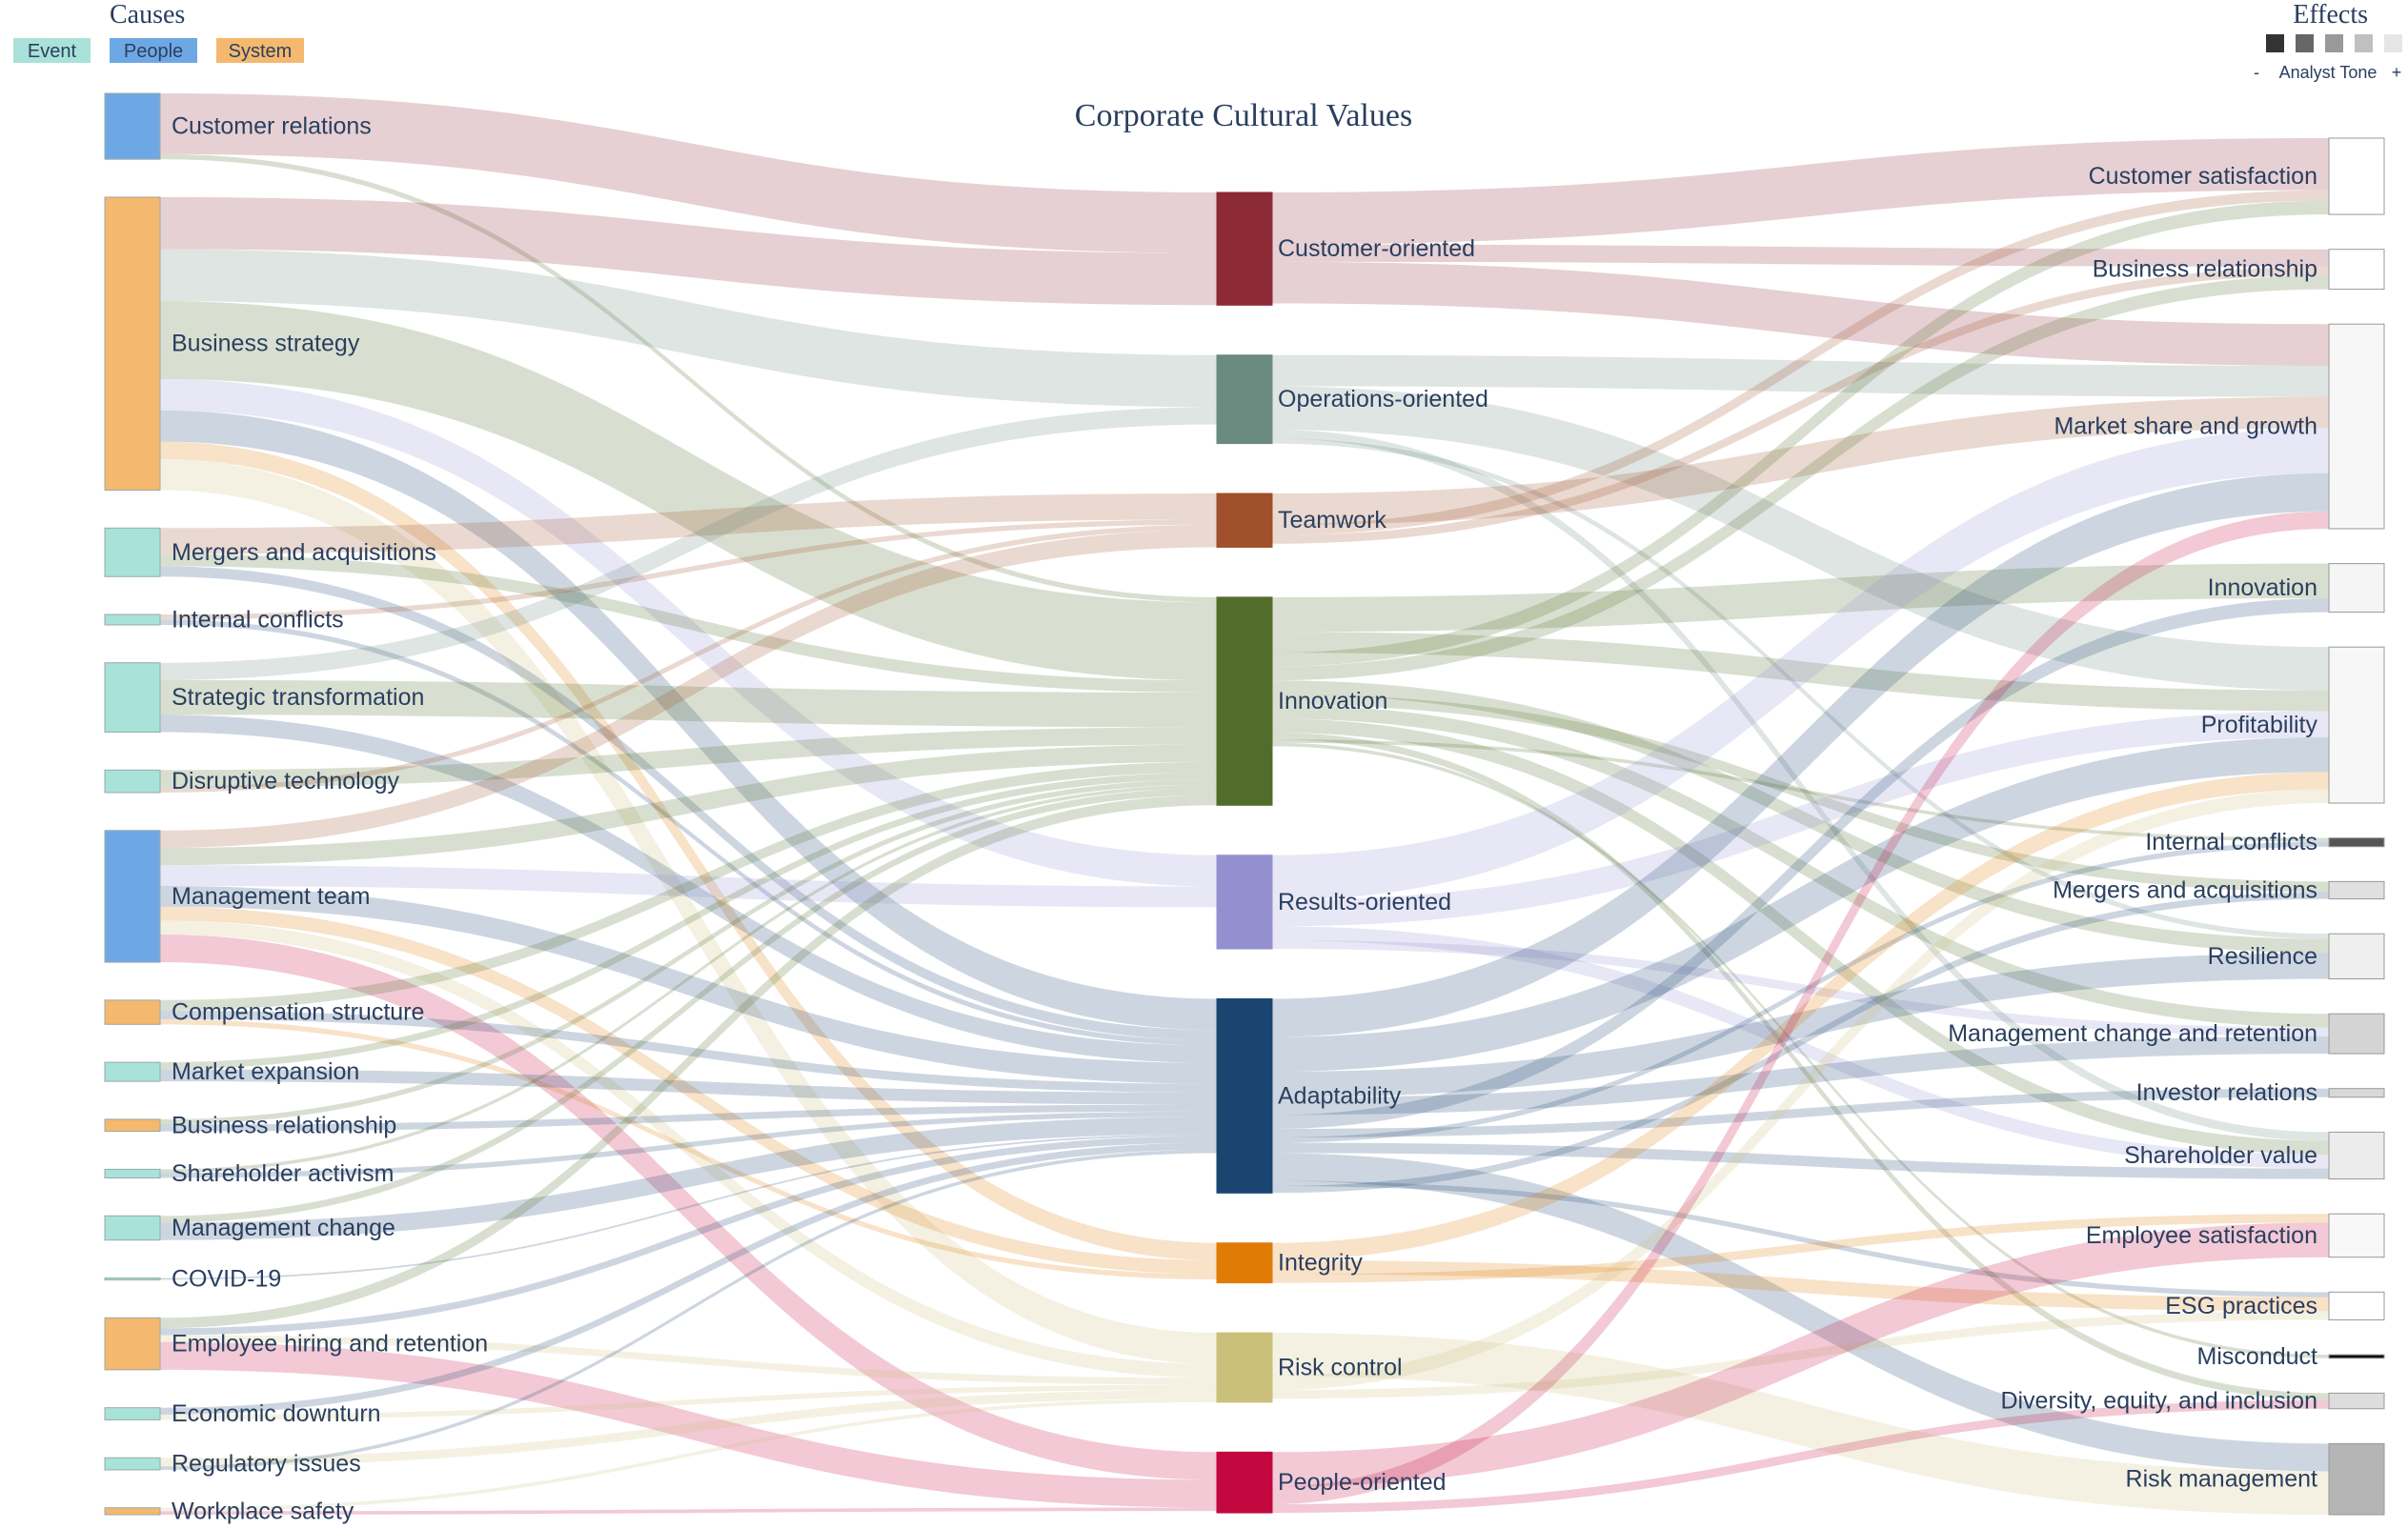 The image size is (2408, 1529). What do you see at coordinates (1244, 701) in the screenshot?
I see `value-node-innovation` at bounding box center [1244, 701].